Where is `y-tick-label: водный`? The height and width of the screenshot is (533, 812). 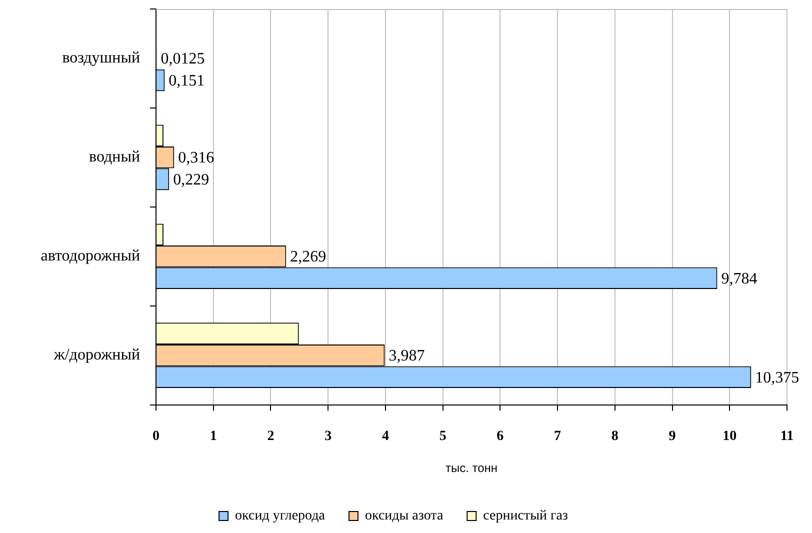 y-tick-label: водный is located at coordinates (114, 157).